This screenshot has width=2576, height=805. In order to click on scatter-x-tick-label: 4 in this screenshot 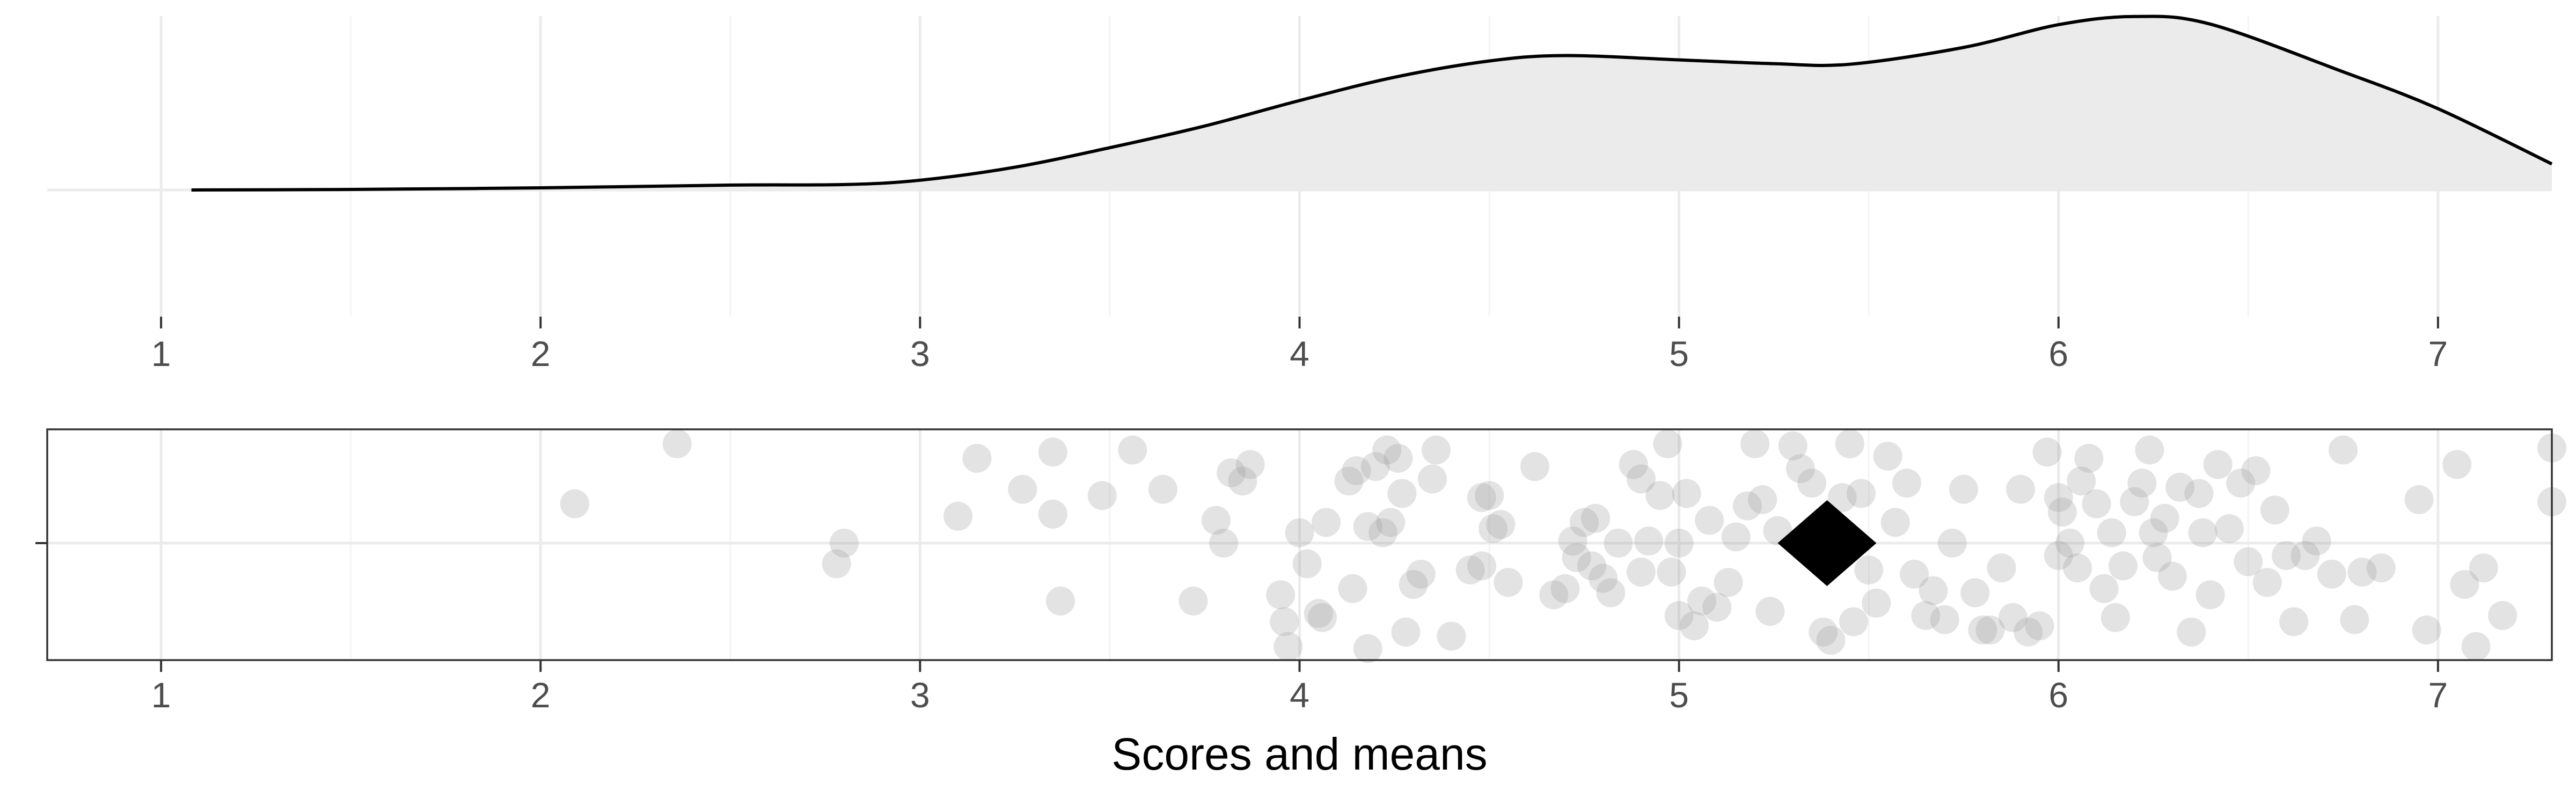, I will do `click(1299, 695)`.